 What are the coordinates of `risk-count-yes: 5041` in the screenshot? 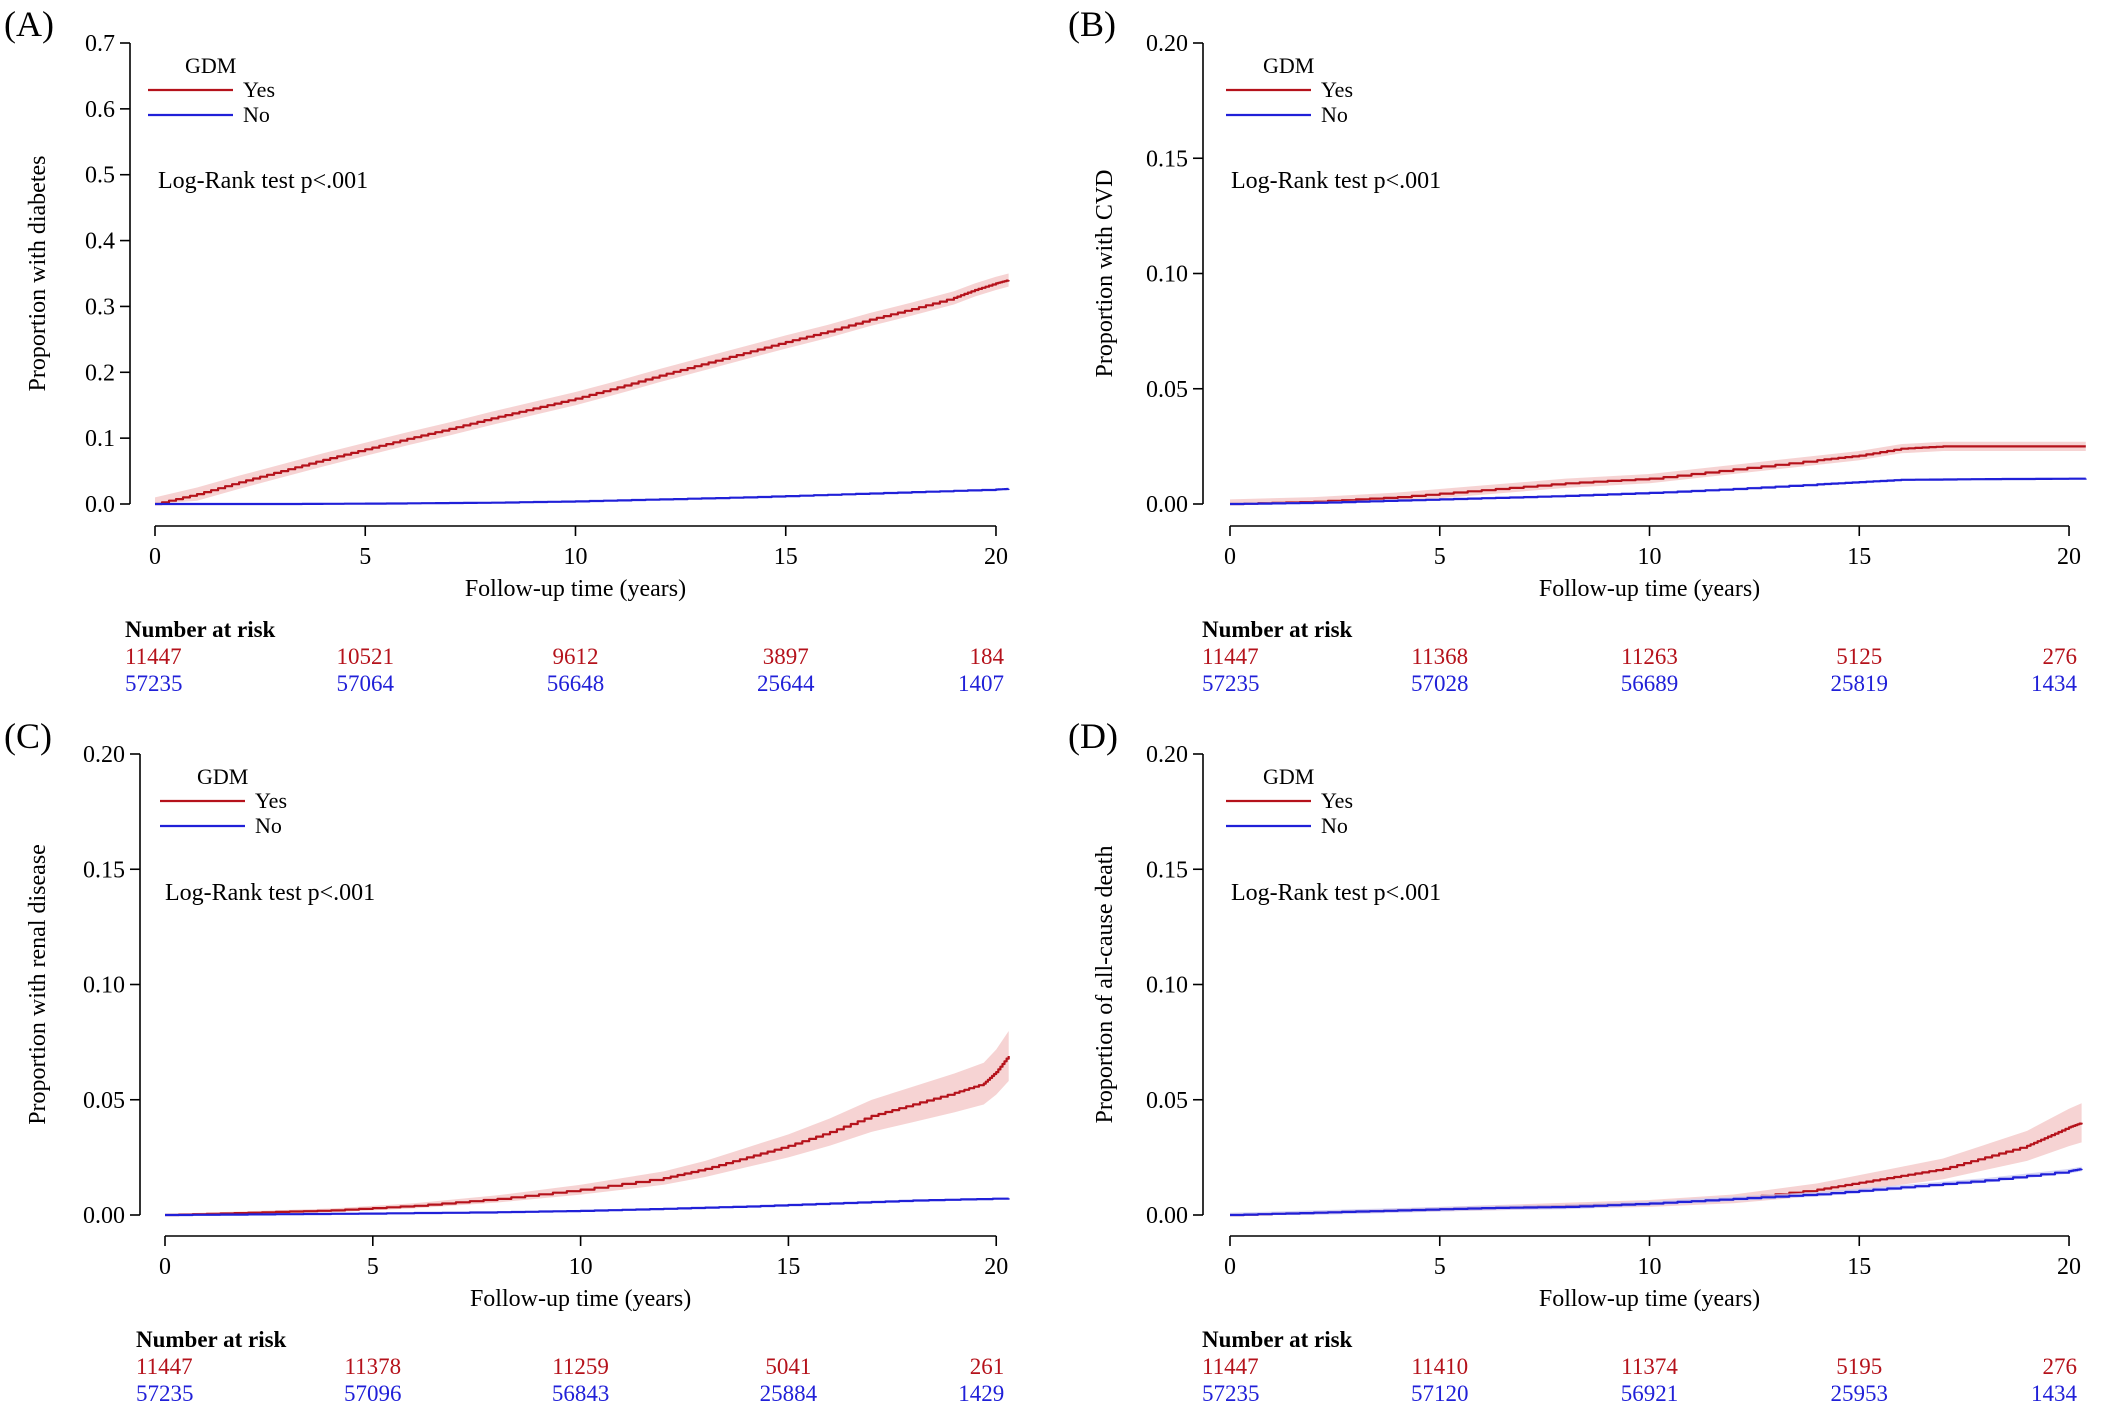 It's located at (788, 1366).